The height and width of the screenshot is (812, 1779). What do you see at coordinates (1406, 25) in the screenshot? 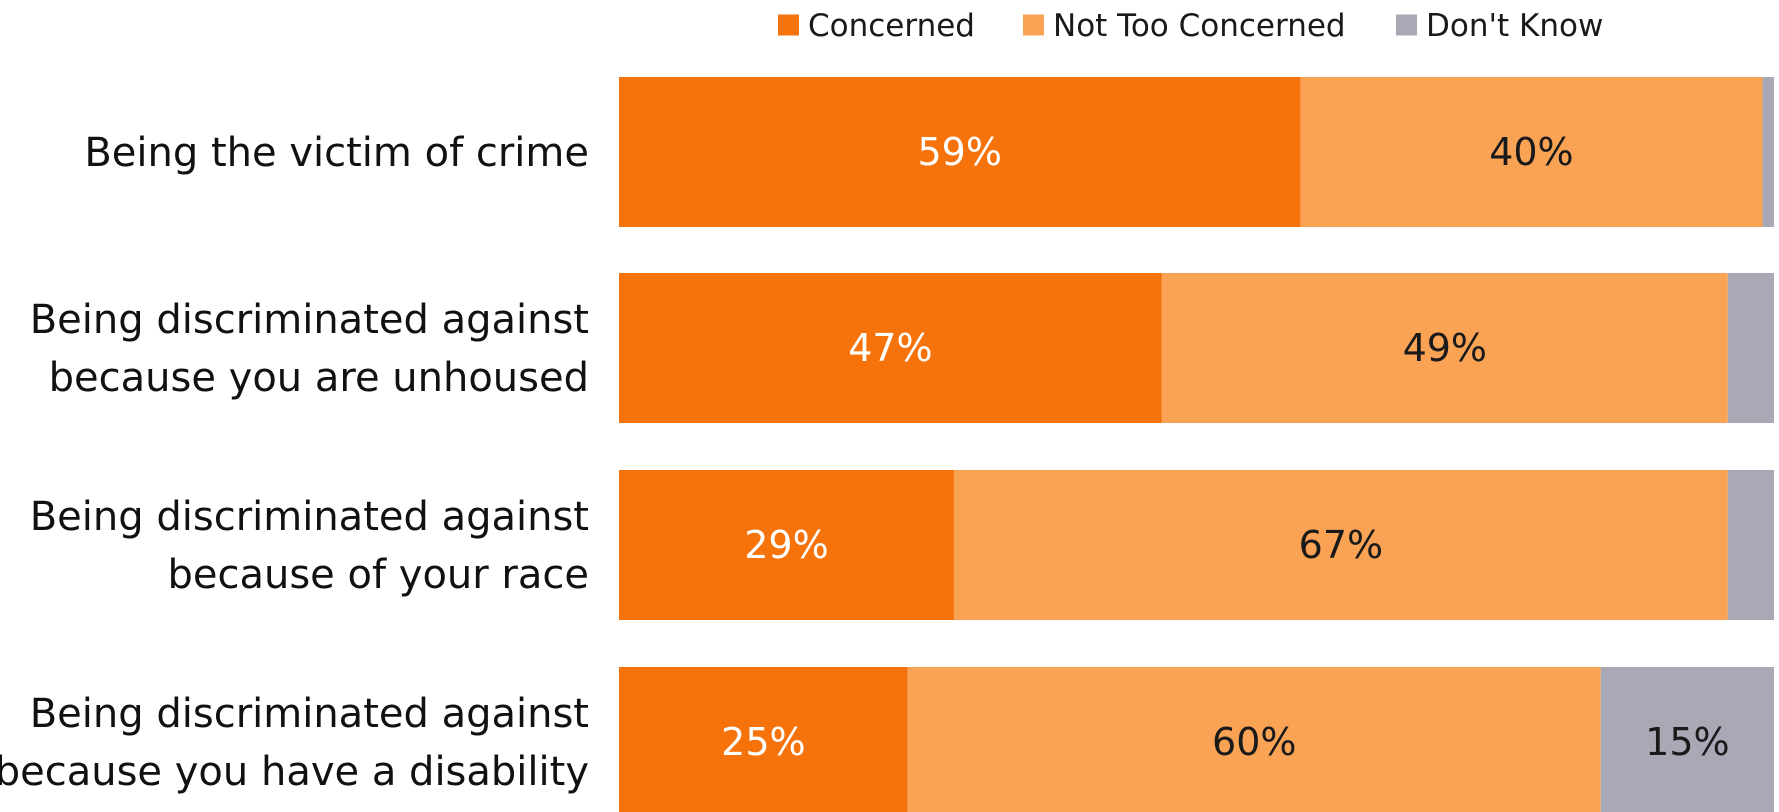
I see `legend-swatch-don-t-know` at bounding box center [1406, 25].